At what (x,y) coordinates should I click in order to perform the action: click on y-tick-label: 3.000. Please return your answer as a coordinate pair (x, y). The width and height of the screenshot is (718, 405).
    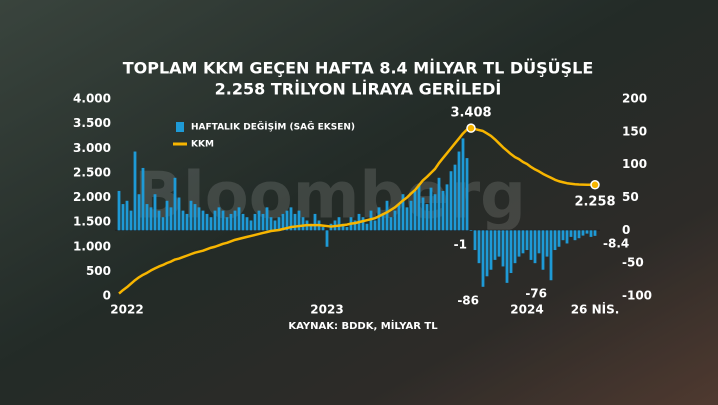
    Looking at the image, I should click on (92, 148).